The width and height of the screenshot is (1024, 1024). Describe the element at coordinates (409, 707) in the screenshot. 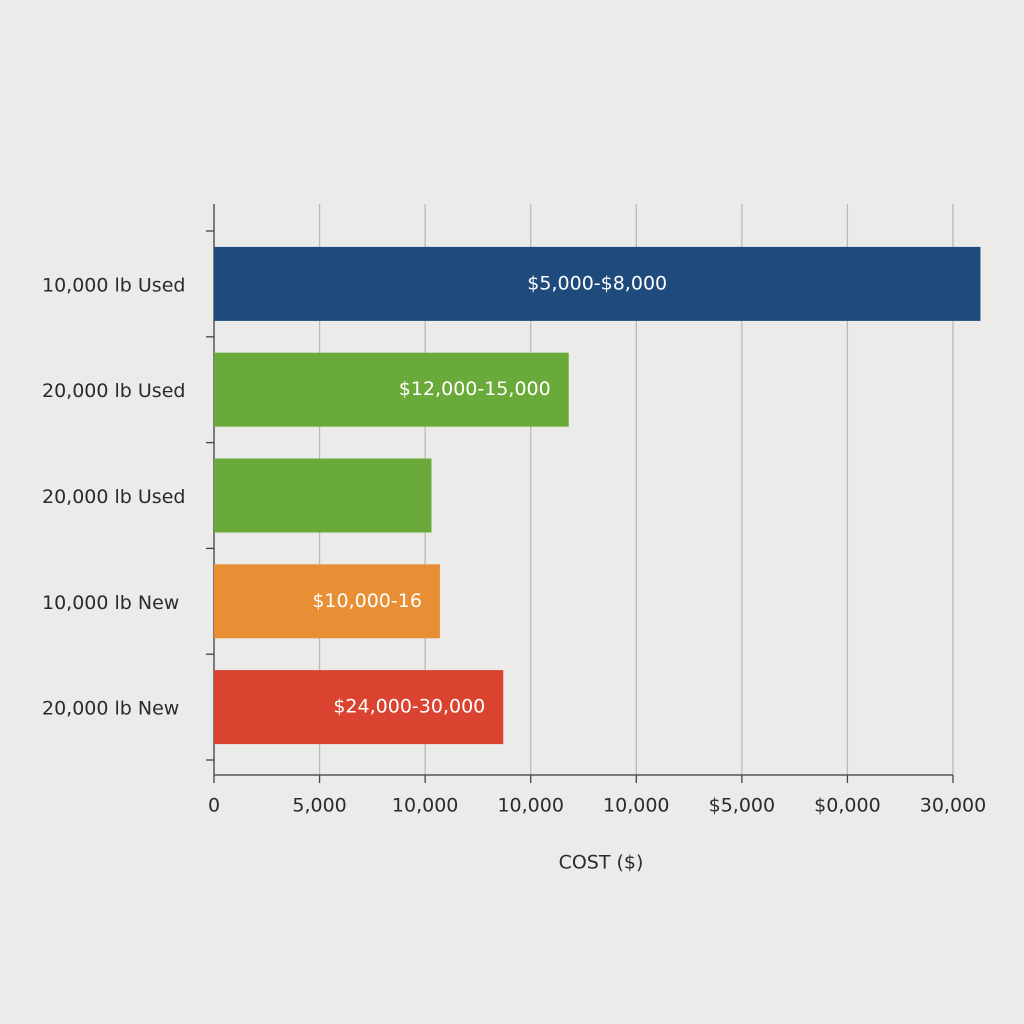

I see `value-label: $24,000-30,000` at that location.